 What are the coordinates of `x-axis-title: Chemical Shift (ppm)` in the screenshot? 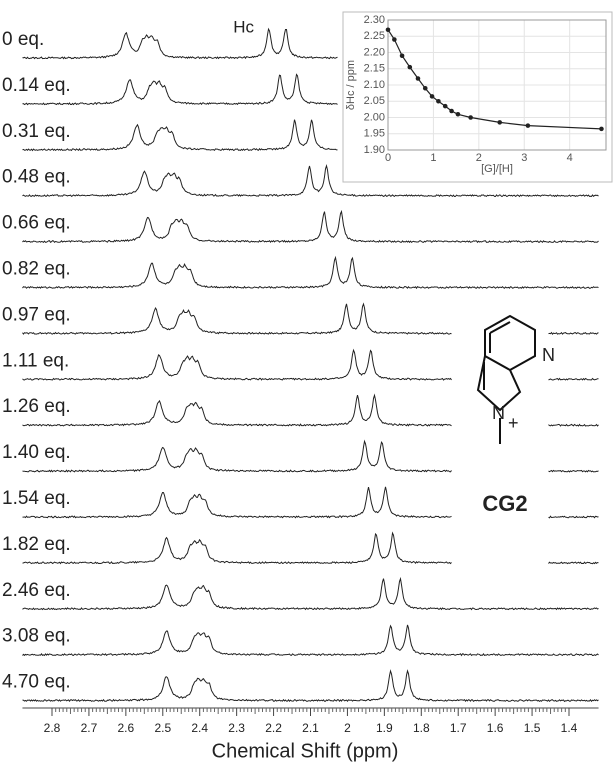 It's located at (305, 751).